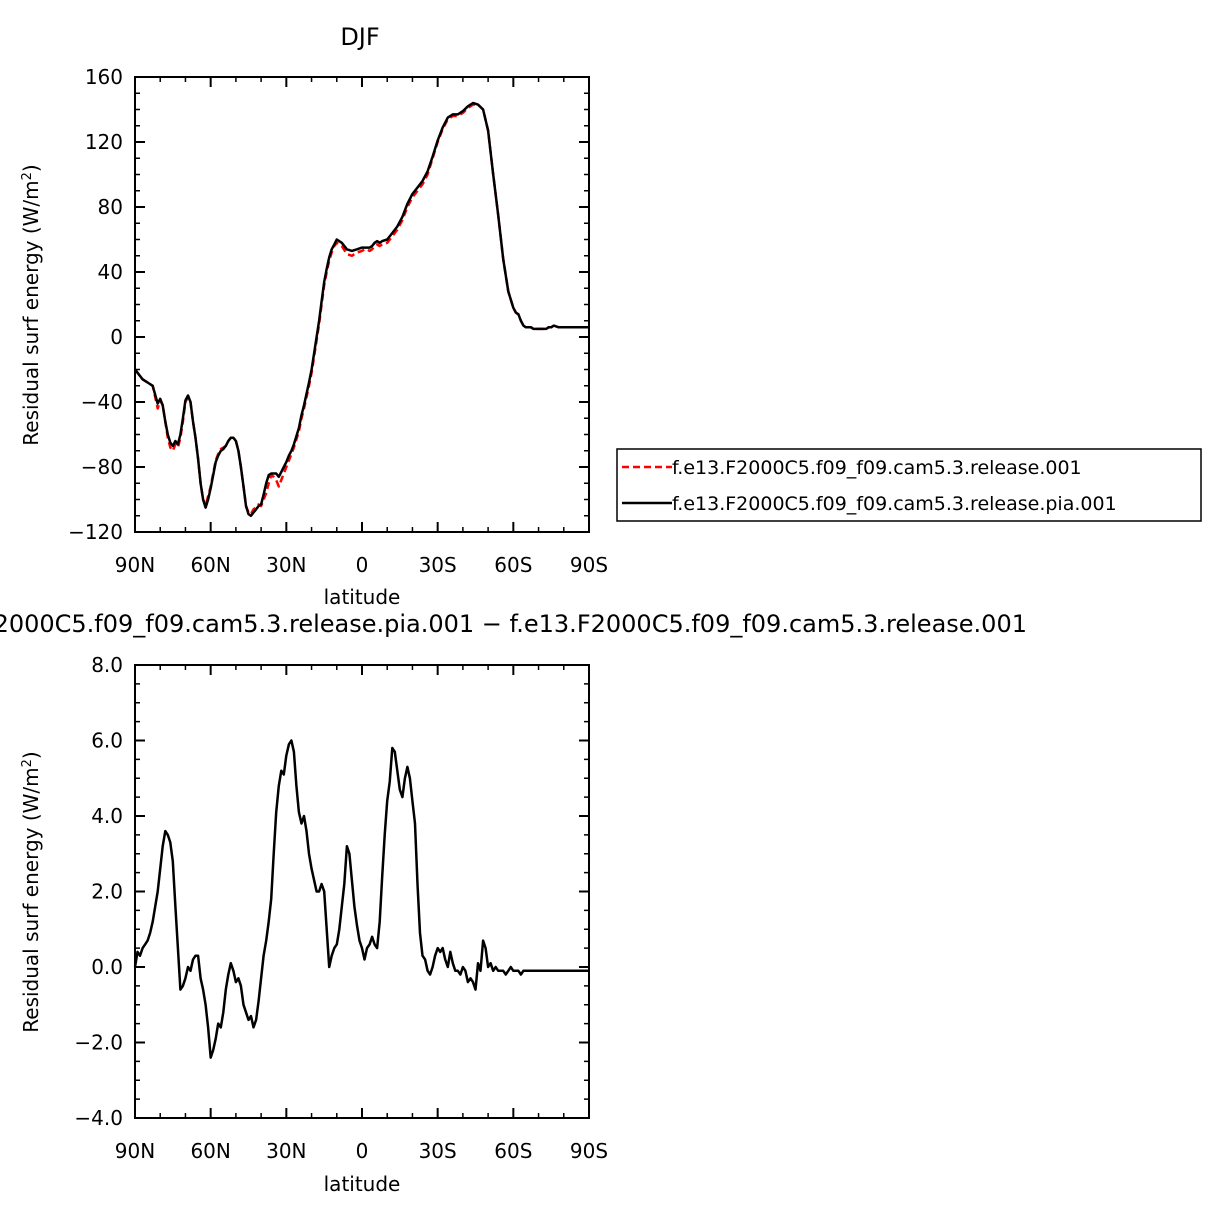 The image size is (1219, 1219). What do you see at coordinates (31, 304) in the screenshot?
I see `top-yaxis-label: Residual surf energy (W/m2)` at bounding box center [31, 304].